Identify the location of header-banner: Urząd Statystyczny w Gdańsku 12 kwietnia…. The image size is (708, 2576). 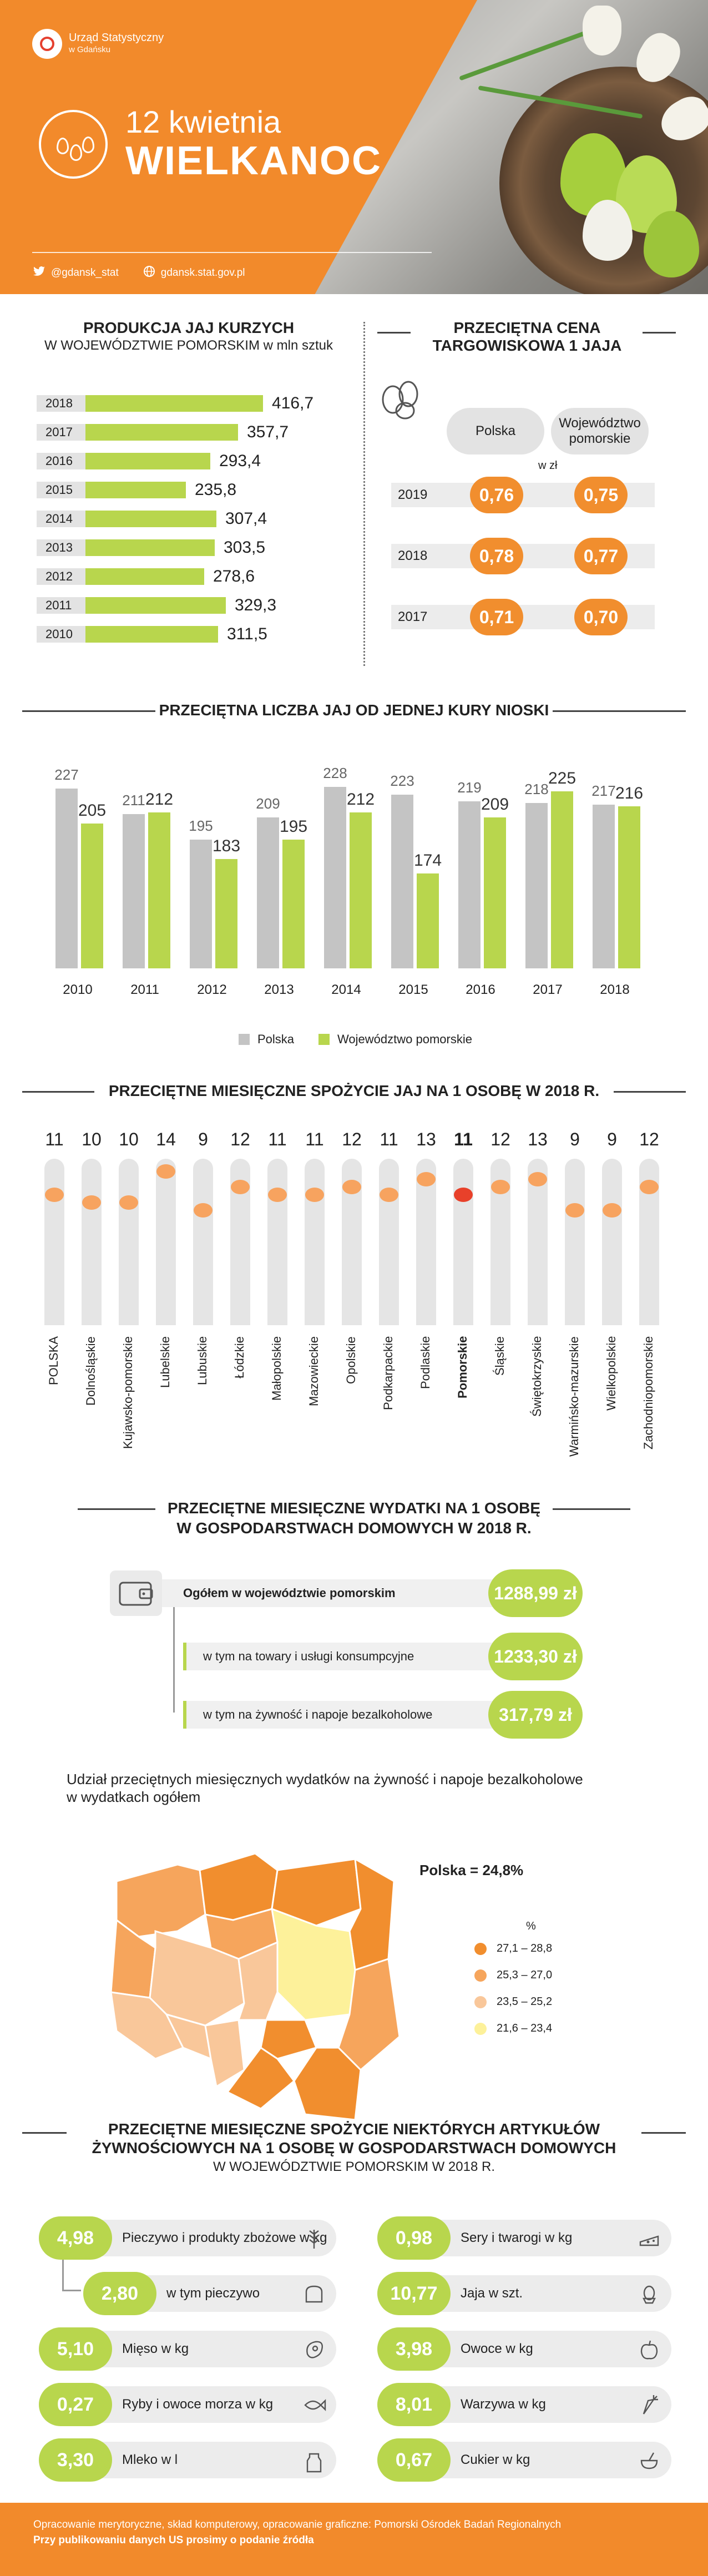
(354, 147).